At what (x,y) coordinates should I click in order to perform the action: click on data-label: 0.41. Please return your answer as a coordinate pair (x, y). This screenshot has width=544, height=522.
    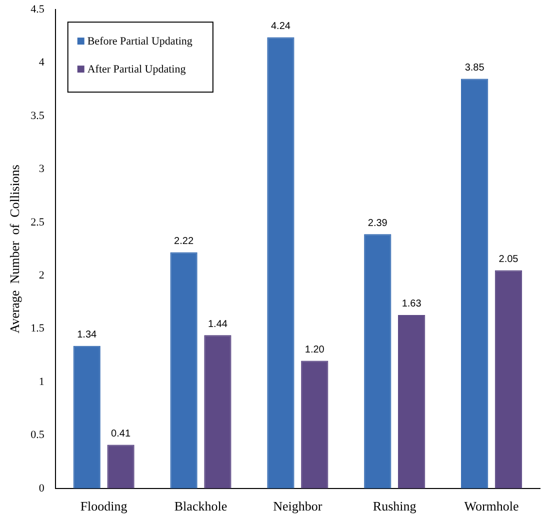
    Looking at the image, I should click on (121, 434).